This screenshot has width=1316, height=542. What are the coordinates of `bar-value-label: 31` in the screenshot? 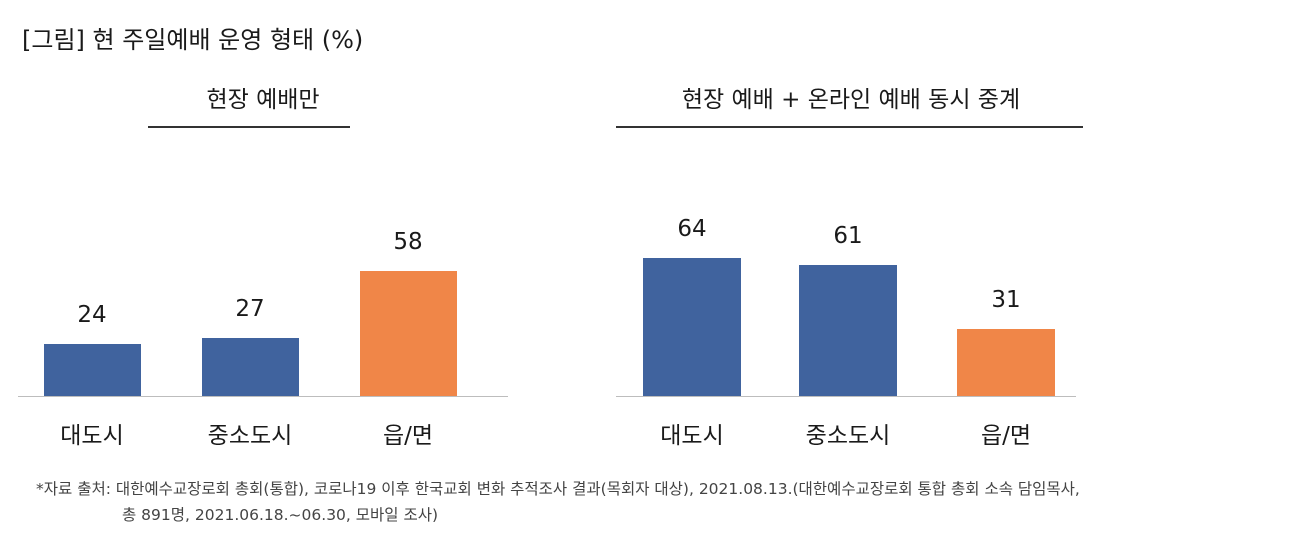 It's located at (1006, 300).